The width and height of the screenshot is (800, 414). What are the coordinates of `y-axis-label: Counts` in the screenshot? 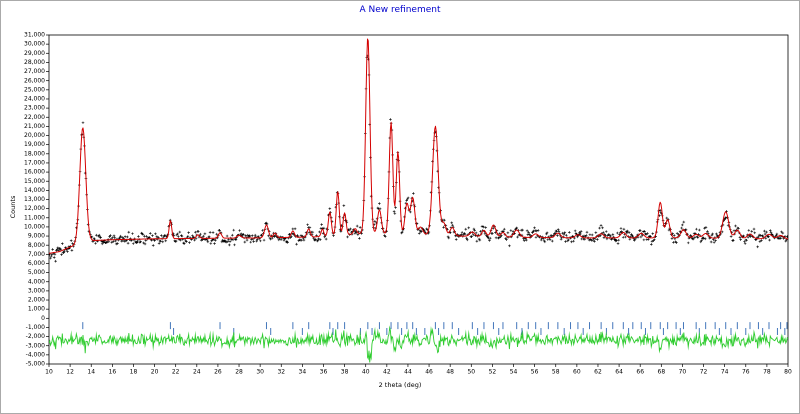 It's located at (13, 207).